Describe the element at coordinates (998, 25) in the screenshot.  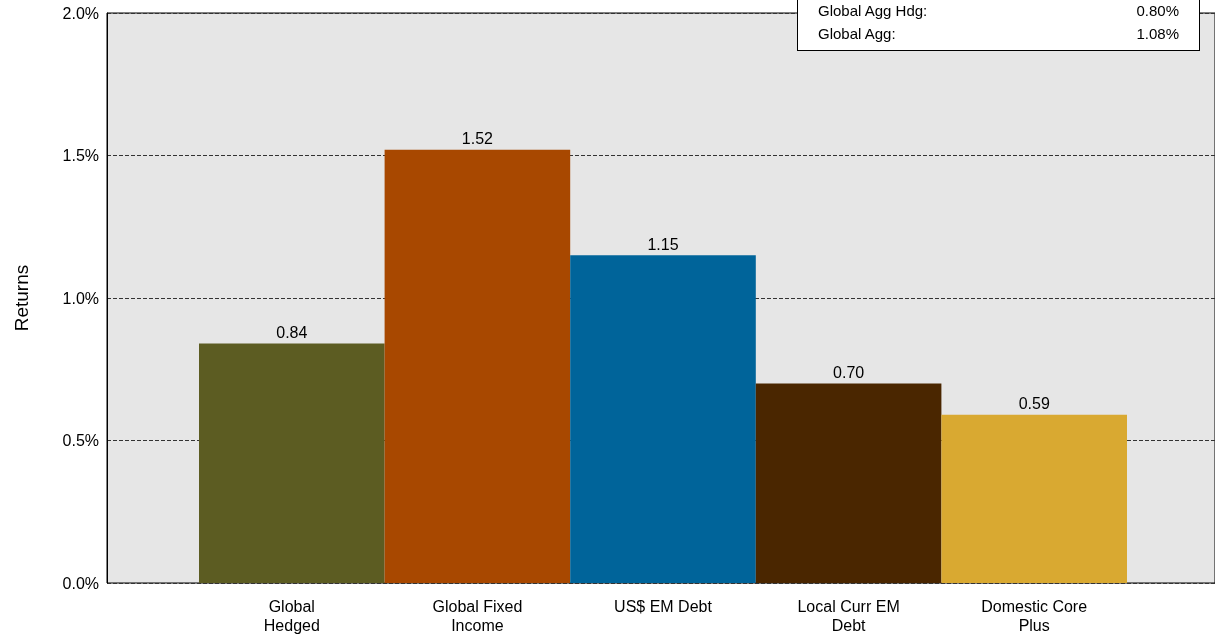
I see `note-box: Global Agg Hdg: 0.80% Global Agg: 1.08%` at that location.